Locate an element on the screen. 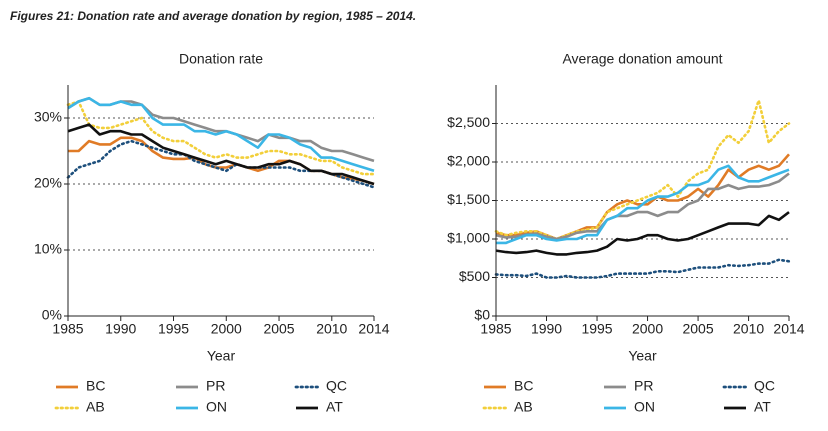  y-tick-label: $2,500 is located at coordinates (468, 122).